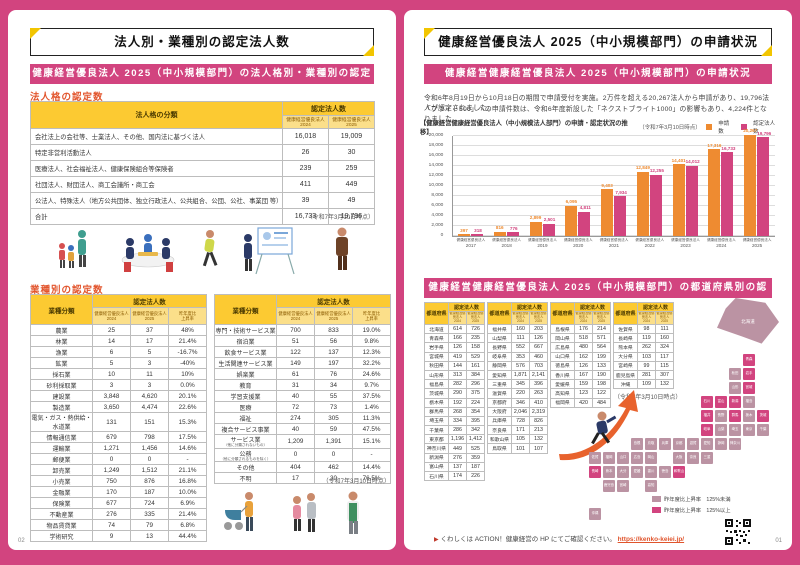 The image size is (800, 565). Describe the element at coordinates (148, 253) in the screenshot. I see `meeting-illustration` at that location.